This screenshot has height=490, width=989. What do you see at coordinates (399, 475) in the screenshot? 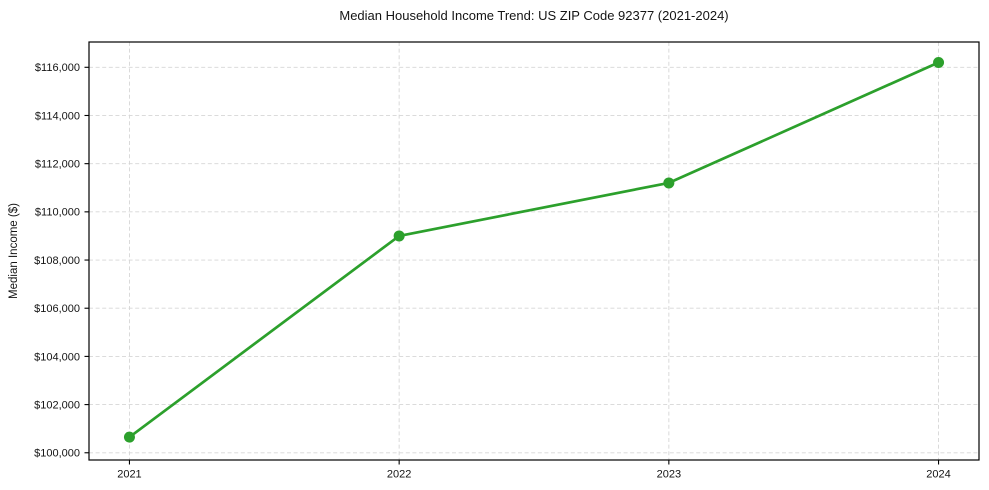
I see `x-tick-label: 2022` at bounding box center [399, 475].